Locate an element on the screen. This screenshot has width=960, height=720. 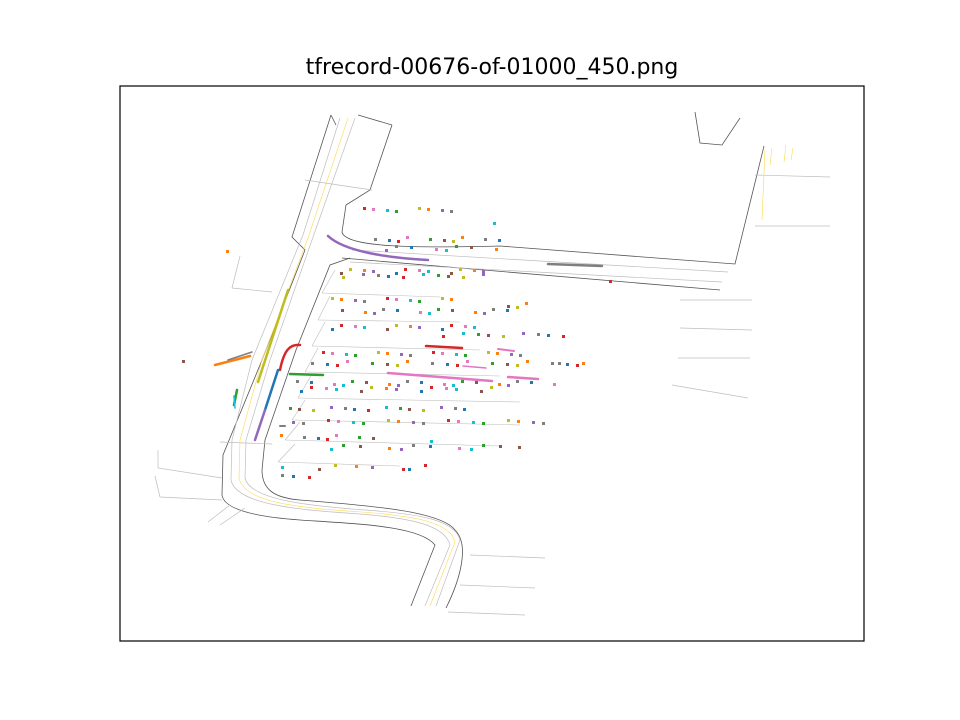
trajectory-green-lot is located at coordinates (306, 374).